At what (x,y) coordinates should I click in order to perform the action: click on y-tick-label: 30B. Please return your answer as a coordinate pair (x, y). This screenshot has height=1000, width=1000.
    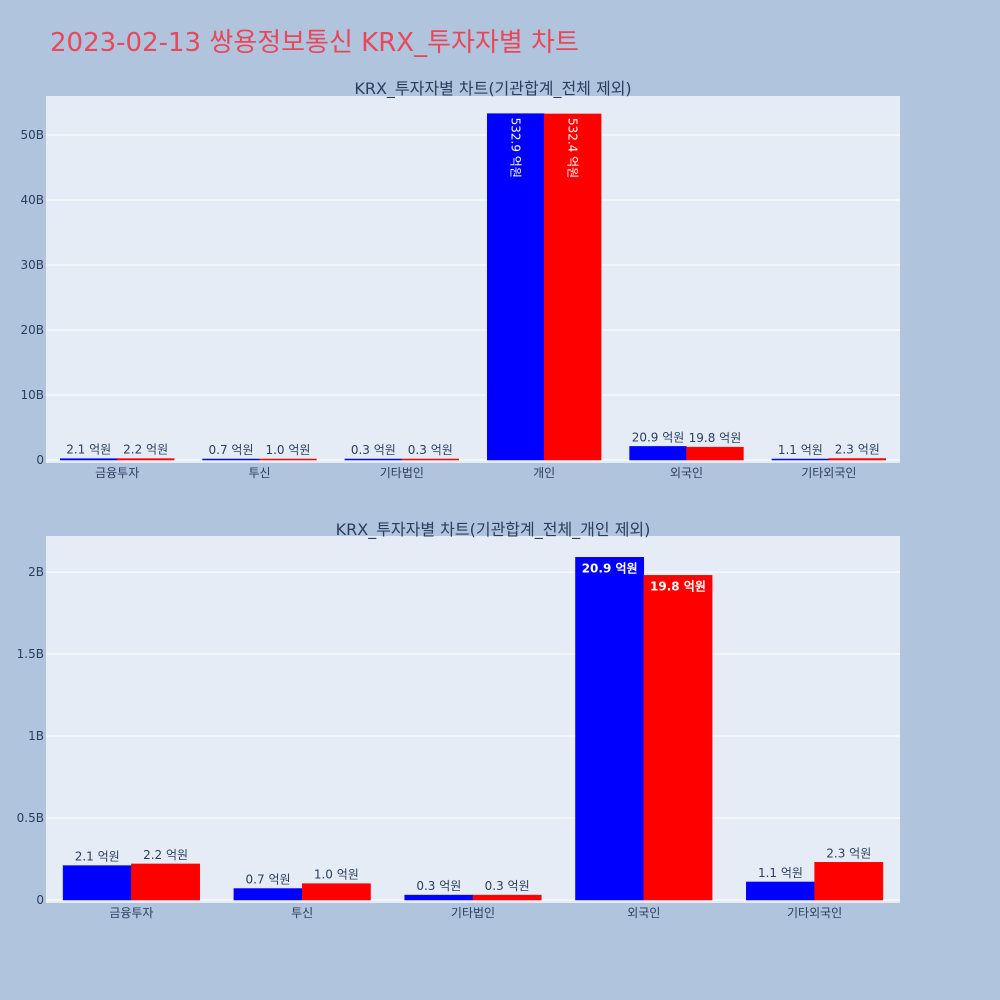
    Looking at the image, I should click on (32, 265).